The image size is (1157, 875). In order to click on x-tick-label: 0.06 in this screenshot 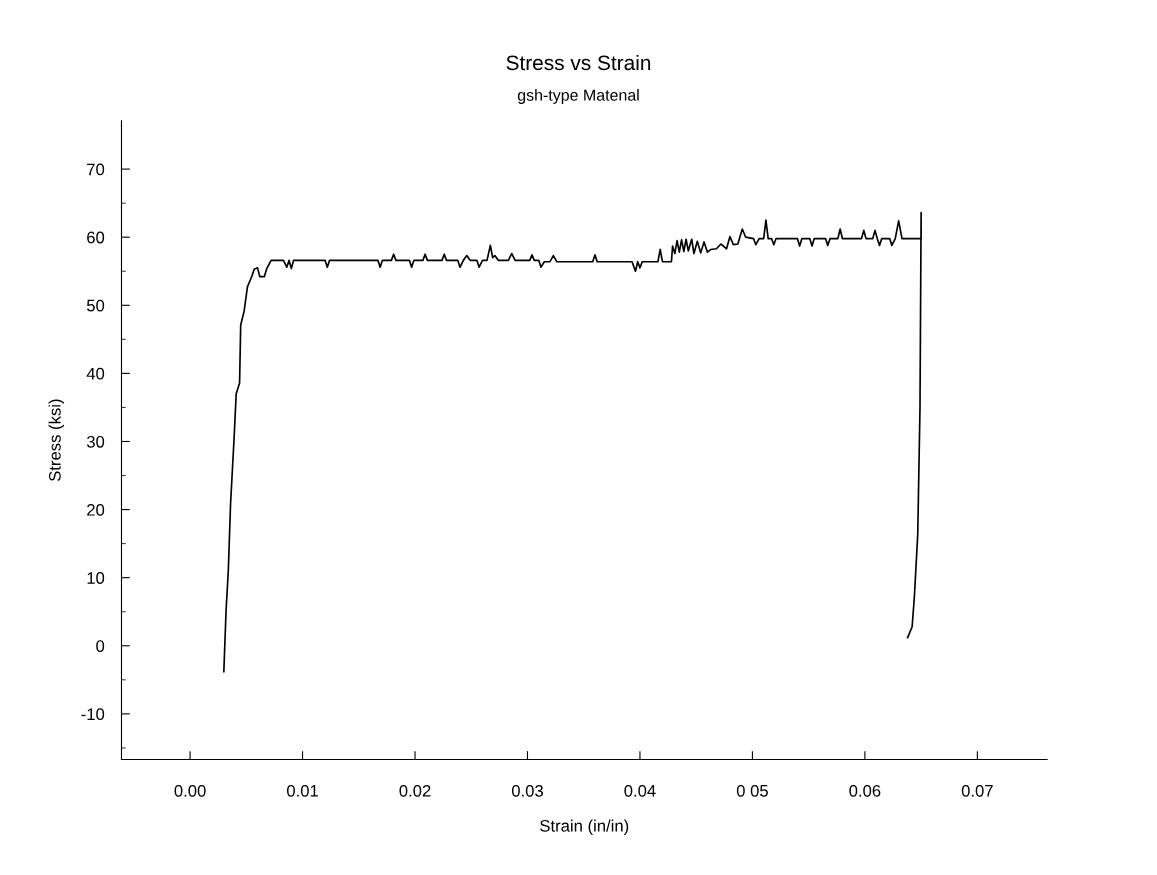, I will do `click(865, 790)`.